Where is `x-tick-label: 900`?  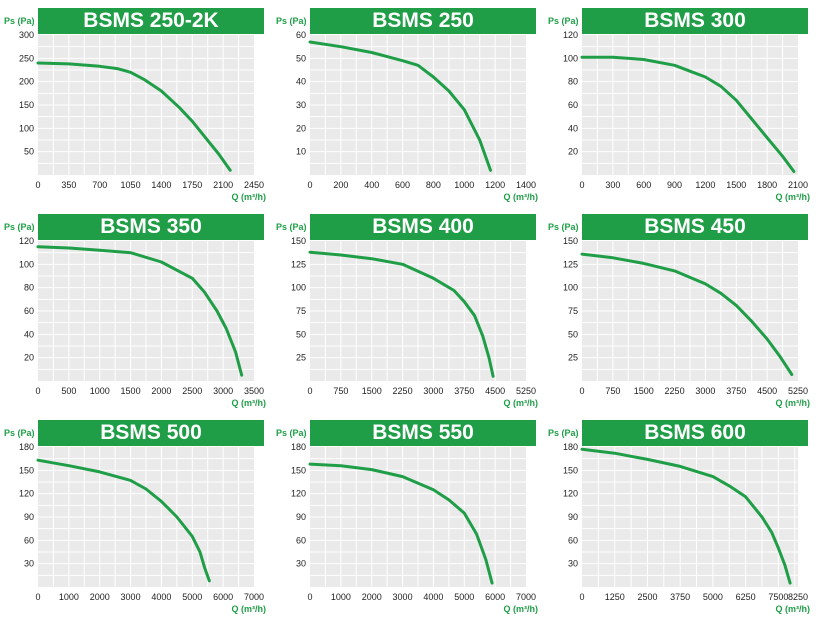
x-tick-label: 900 is located at coordinates (674, 185).